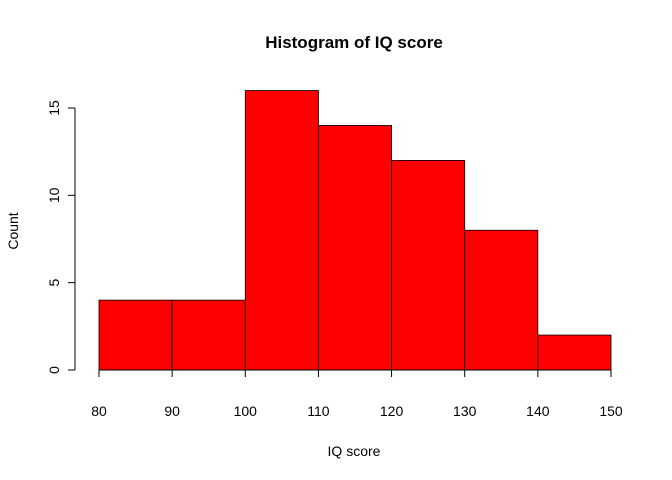 Image resolution: width=672 pixels, height=480 pixels. I want to click on x-tick-label: 110, so click(318, 411).